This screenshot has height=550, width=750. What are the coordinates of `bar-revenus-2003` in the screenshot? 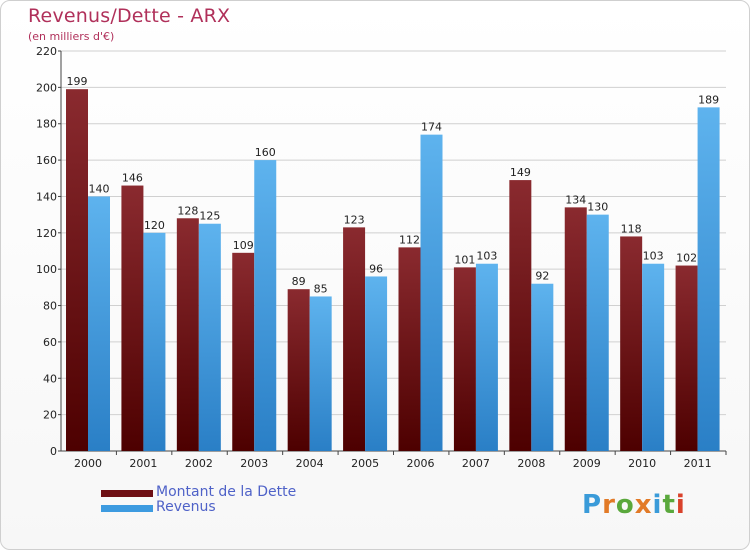 It's located at (265, 305).